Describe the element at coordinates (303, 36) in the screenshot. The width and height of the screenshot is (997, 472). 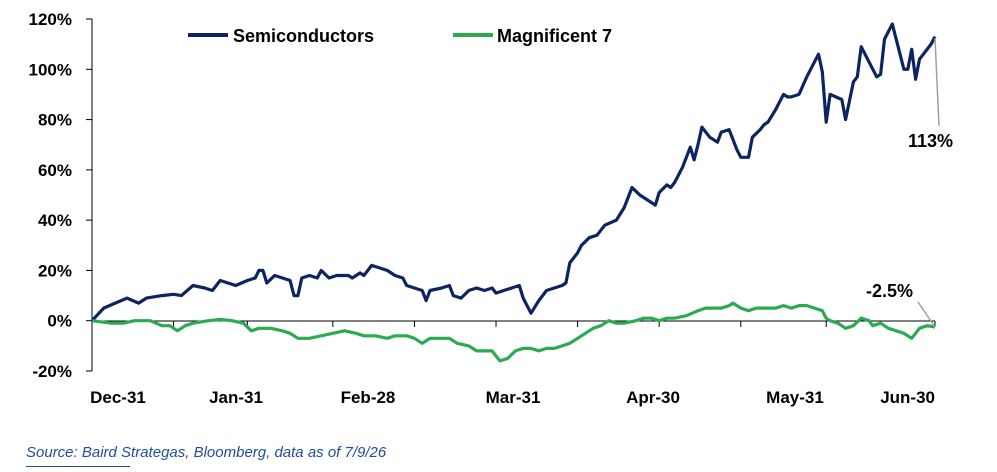
I see `legend-label-semiconductors: Semiconductors` at that location.